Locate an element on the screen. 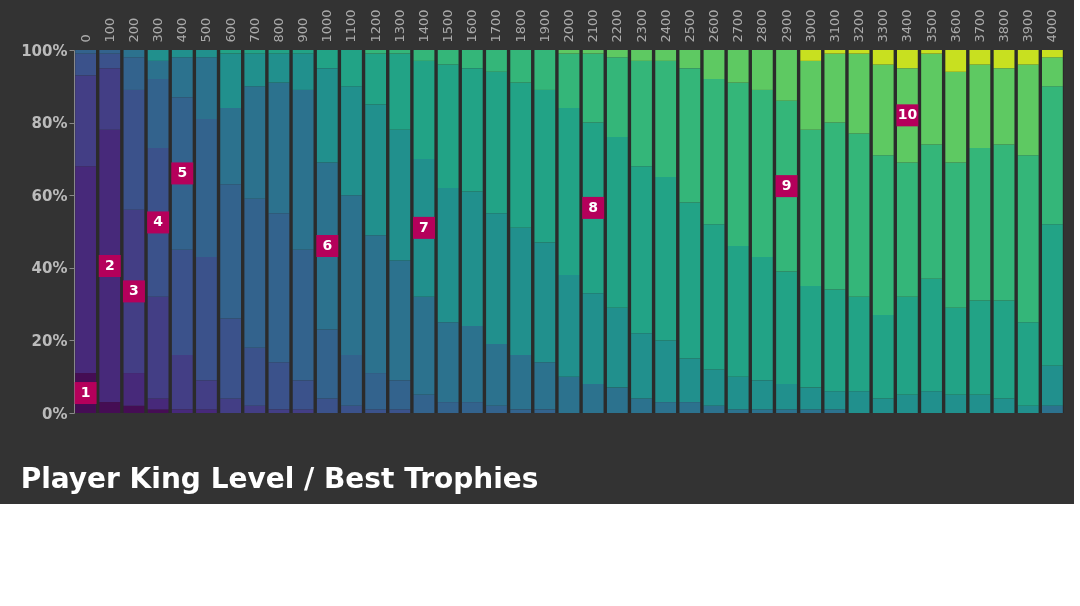 This screenshot has width=1080, height=606. x-tick-label: 2300 is located at coordinates (641, 26).